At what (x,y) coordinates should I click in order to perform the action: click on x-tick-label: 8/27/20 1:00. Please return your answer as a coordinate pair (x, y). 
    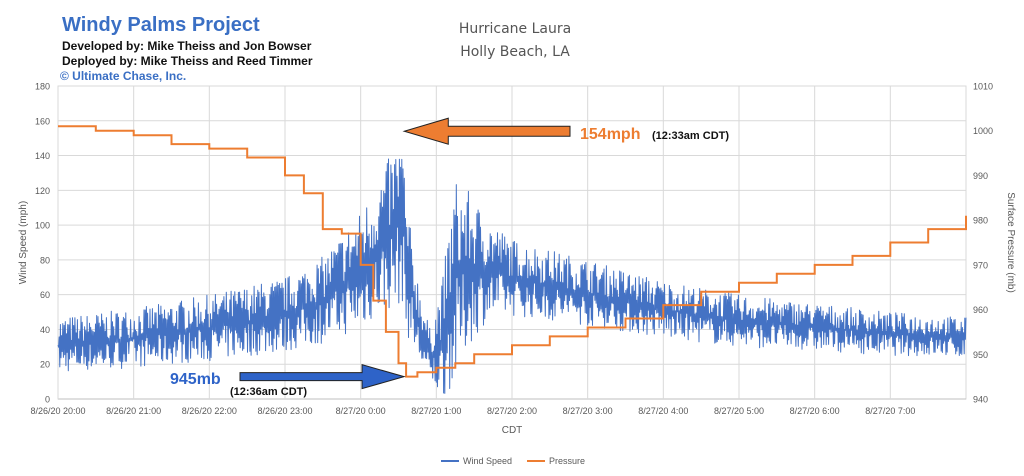
    Looking at the image, I should click on (436, 411).